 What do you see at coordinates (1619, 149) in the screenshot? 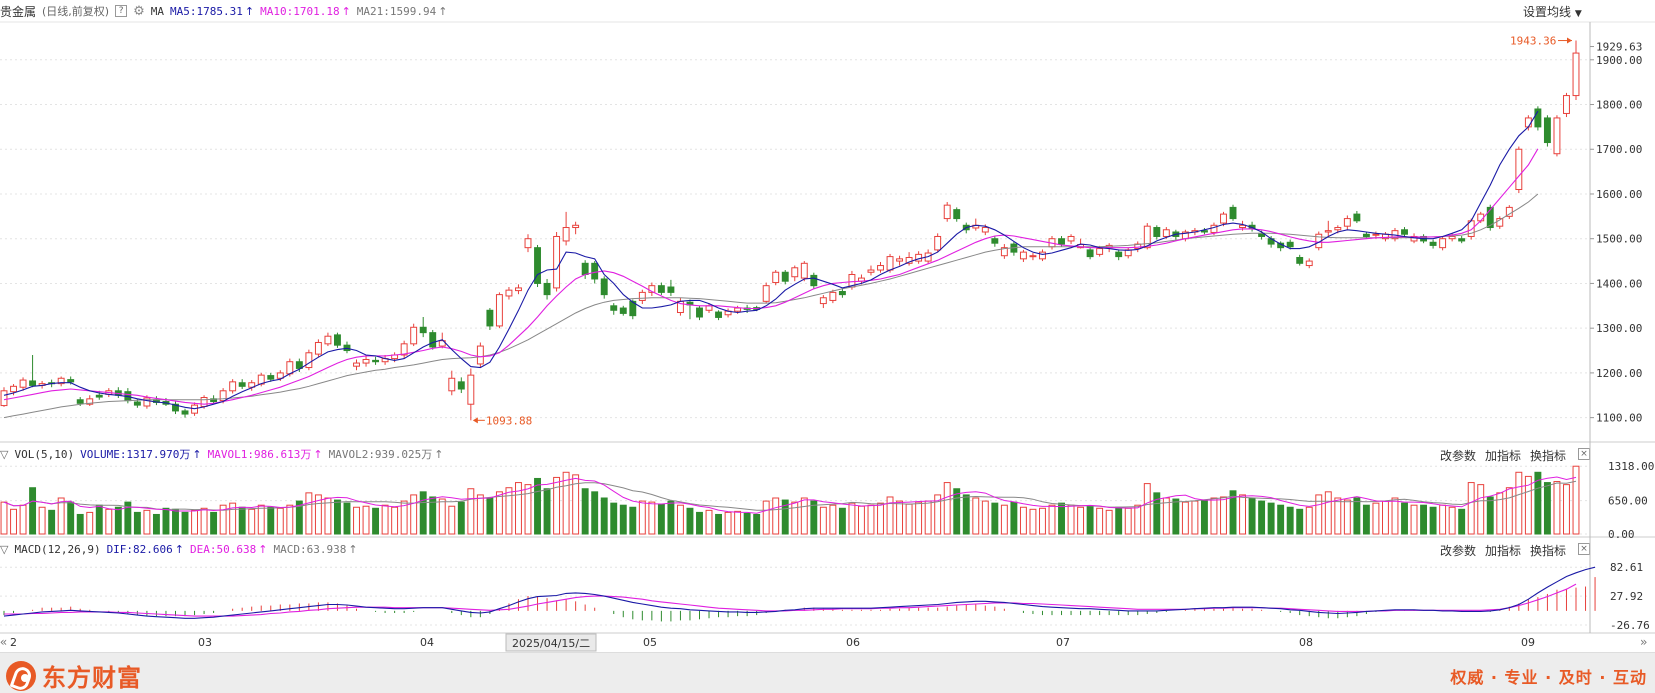
I see `price-tick-label: 1700.00` at bounding box center [1619, 149].